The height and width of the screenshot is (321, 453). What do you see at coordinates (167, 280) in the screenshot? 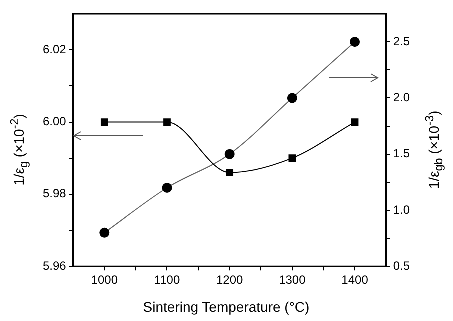
I see `x-tick-label: 1100` at bounding box center [167, 280].